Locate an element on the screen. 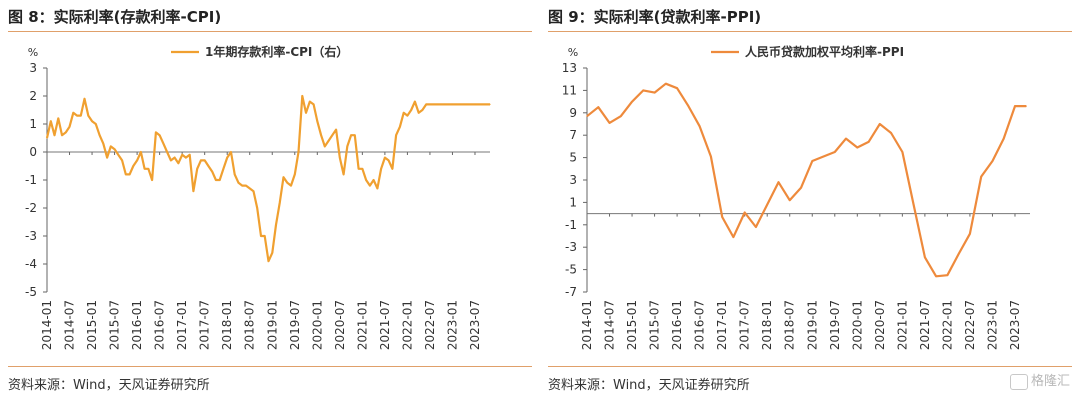 The width and height of the screenshot is (1080, 400). x-tick-label: 2019-01 is located at coordinates (812, 325).